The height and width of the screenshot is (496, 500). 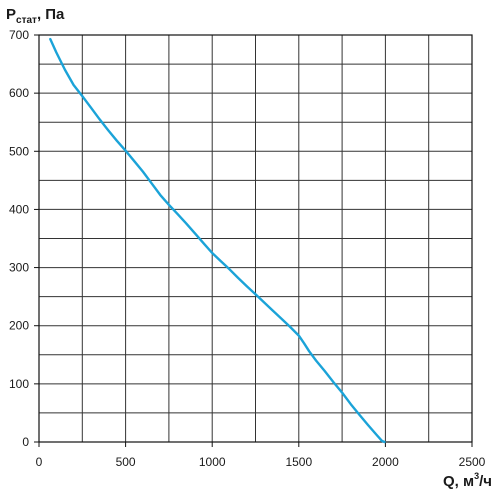 What do you see at coordinates (19, 209) in the screenshot?
I see `y-tick-label: 400` at bounding box center [19, 209].